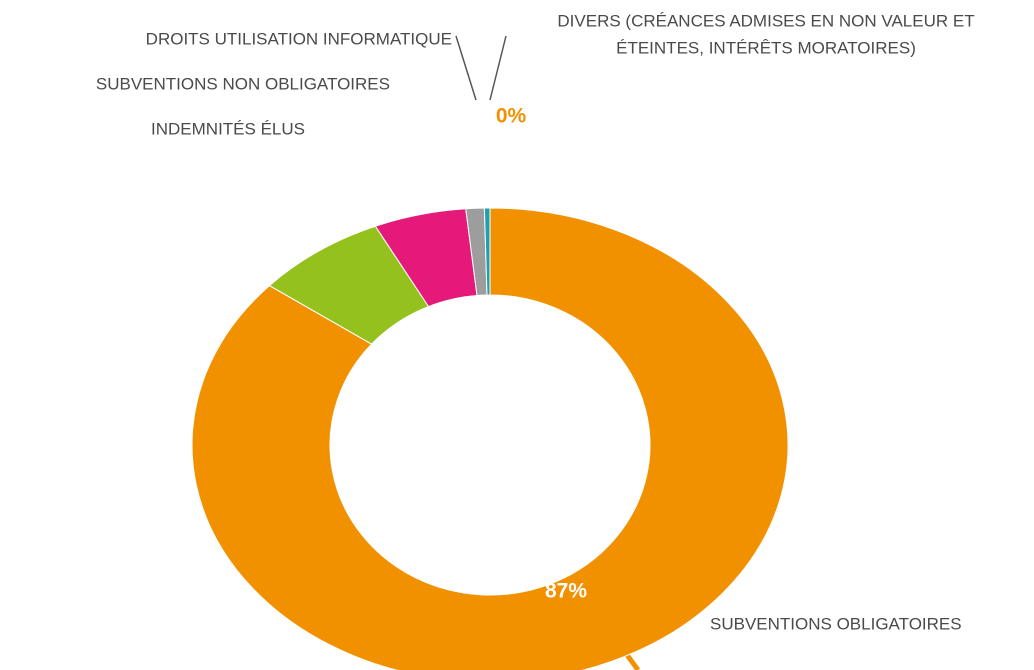 The height and width of the screenshot is (670, 1034). I want to click on category-label: SUBVENTIONS NON OBLIGATOIRES, so click(243, 83).